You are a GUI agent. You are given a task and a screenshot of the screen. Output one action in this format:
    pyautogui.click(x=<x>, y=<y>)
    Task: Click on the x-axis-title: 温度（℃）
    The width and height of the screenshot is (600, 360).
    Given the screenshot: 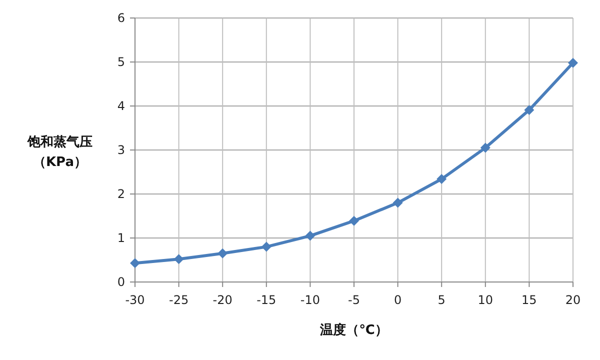 What is the action you would take?
    pyautogui.click(x=353, y=330)
    